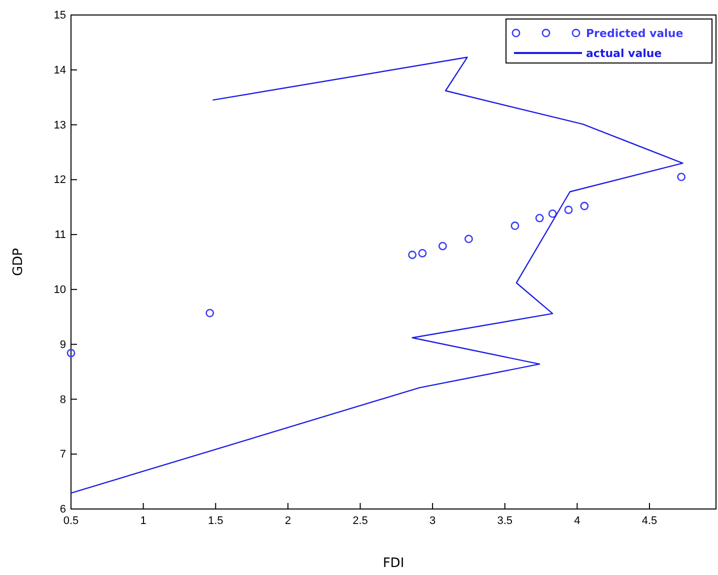 This screenshot has height=575, width=718. I want to click on x-tick-label: 0.5, so click(71, 521).